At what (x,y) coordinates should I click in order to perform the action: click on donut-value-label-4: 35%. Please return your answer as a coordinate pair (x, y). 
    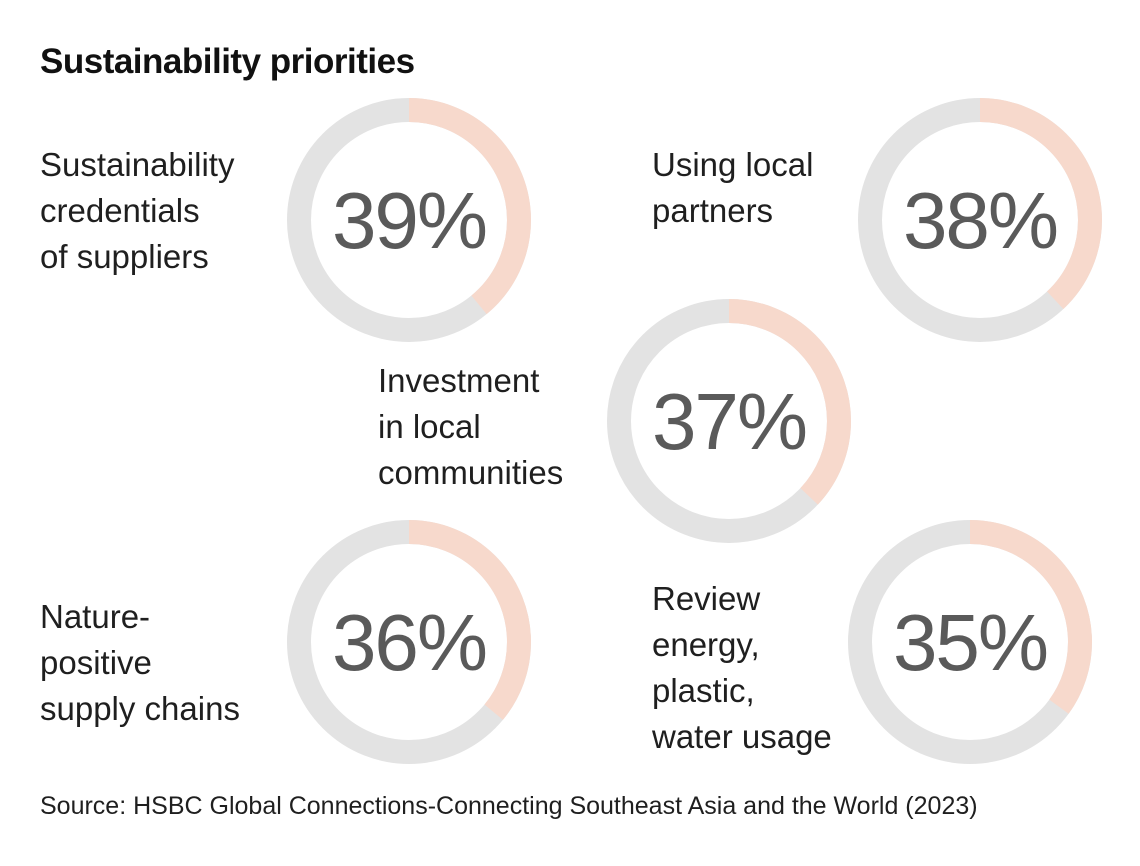
    Looking at the image, I should click on (970, 642).